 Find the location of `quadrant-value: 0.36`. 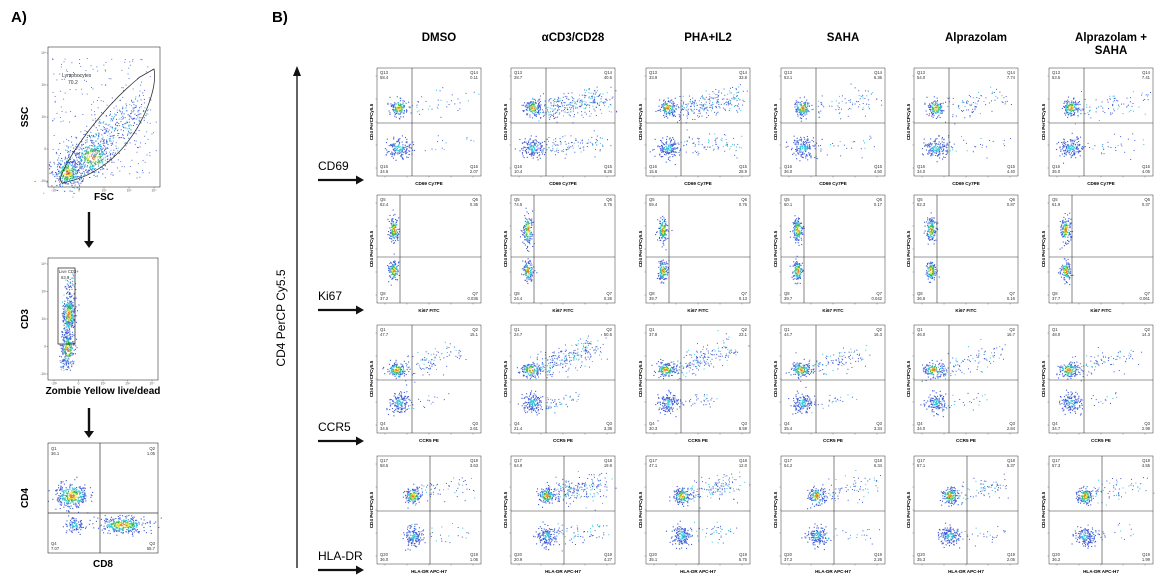

quadrant-value: 0.36 is located at coordinates (474, 204).